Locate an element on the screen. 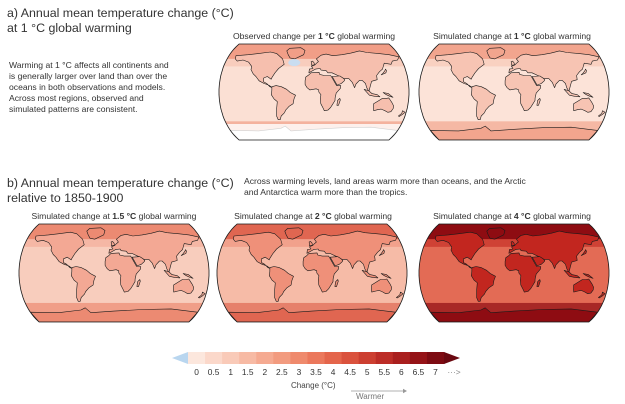 The height and width of the screenshot is (404, 625). map-simulated-1-5c is located at coordinates (114, 273).